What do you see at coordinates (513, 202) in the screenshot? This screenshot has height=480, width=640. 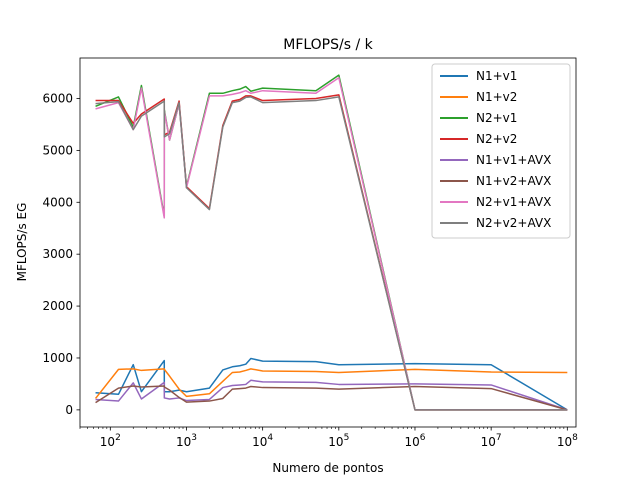 I see `legend-label-7: N2+v1+AVX` at bounding box center [513, 202].